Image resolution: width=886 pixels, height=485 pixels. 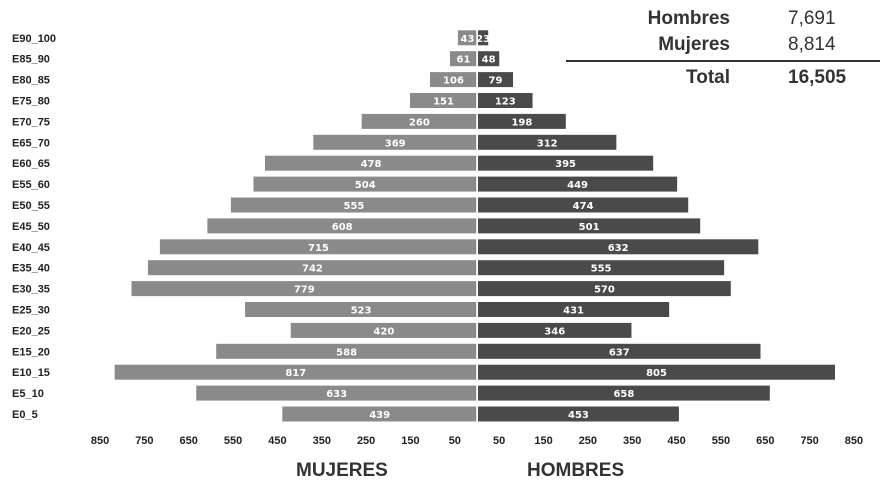 I want to click on data-label-hombres: 23, so click(x=483, y=39).